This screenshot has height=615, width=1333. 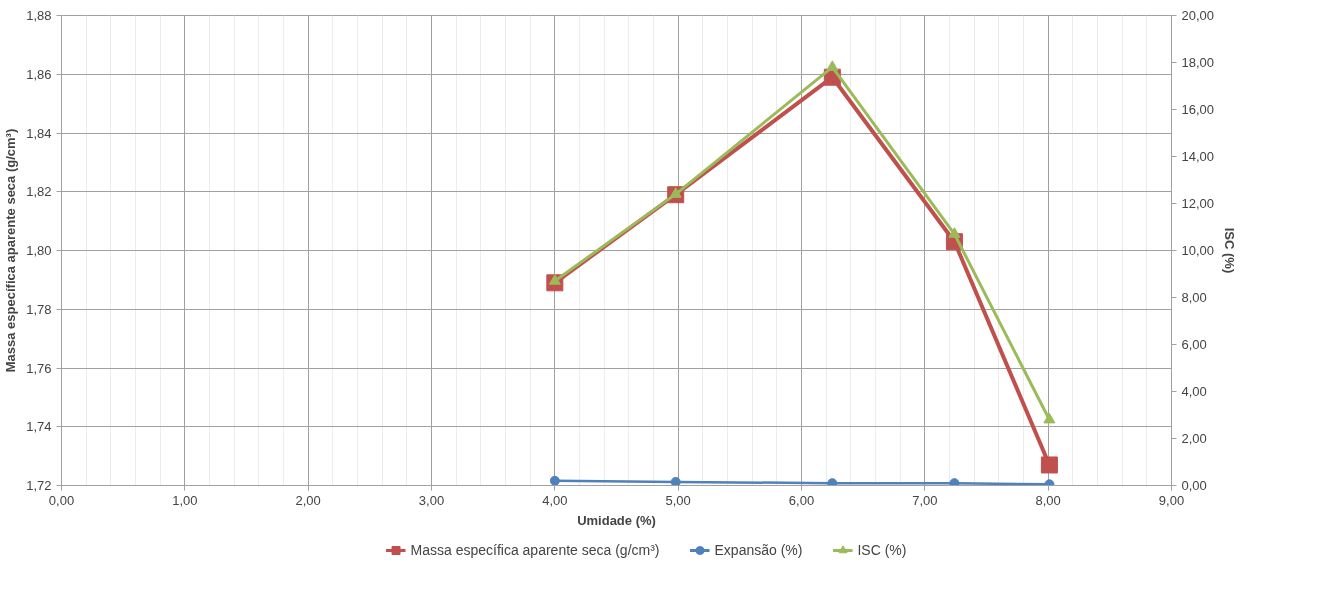 What do you see at coordinates (39, 485) in the screenshot?
I see `y-tick-label: 1,72` at bounding box center [39, 485].